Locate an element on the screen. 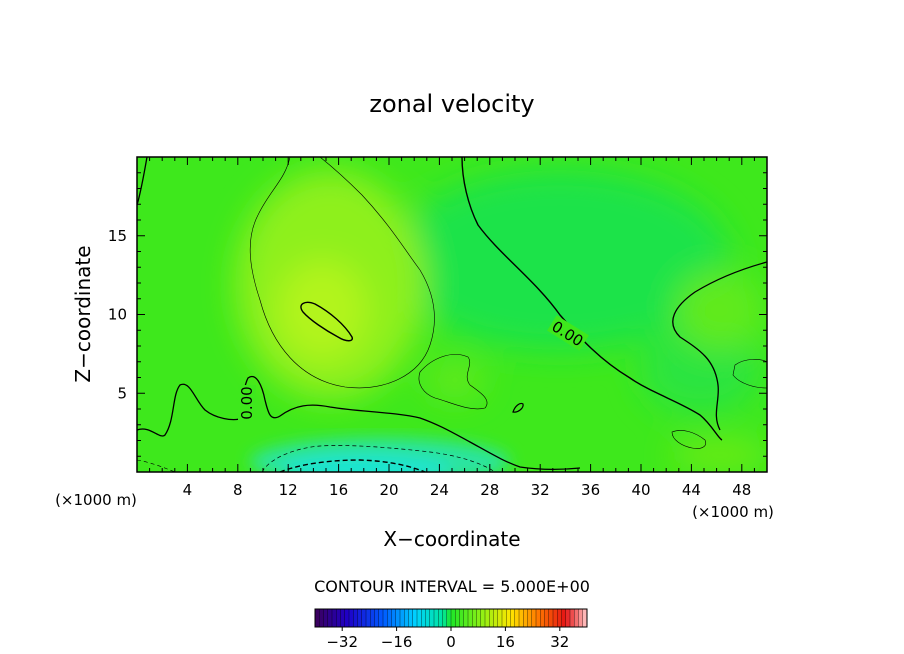 The width and height of the screenshot is (904, 654). contour-interval: CONTOUR INTERVAL = 5.000E+00 is located at coordinates (452, 586).